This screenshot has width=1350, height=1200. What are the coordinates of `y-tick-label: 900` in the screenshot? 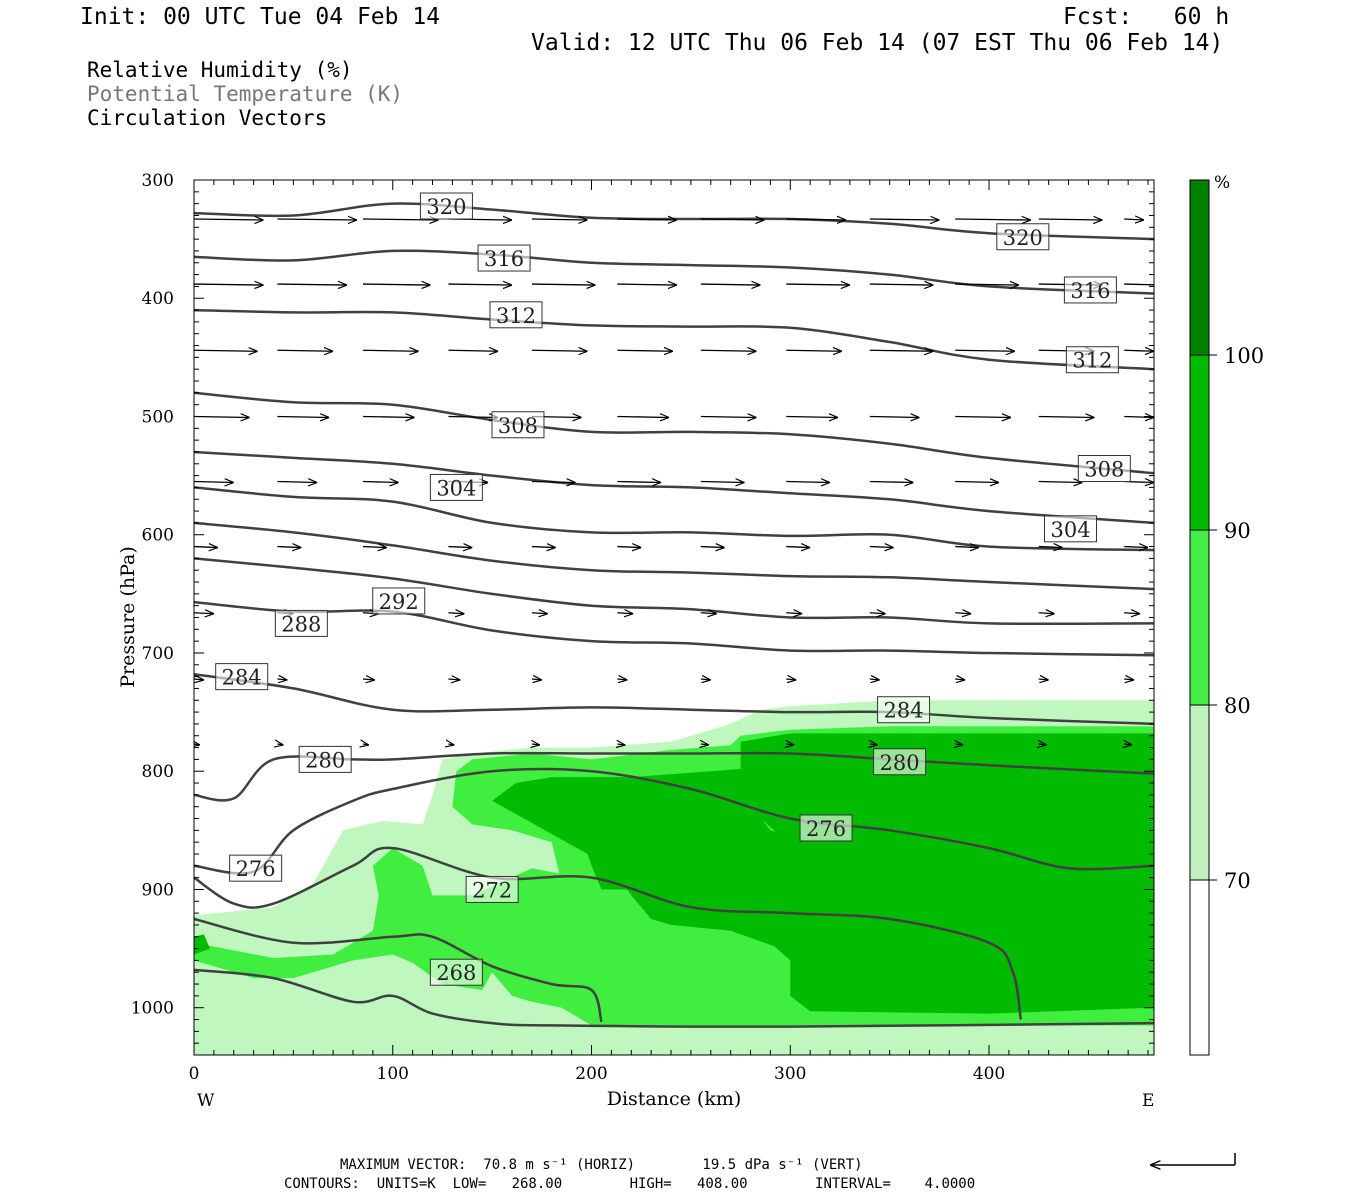 It's located at (158, 890).